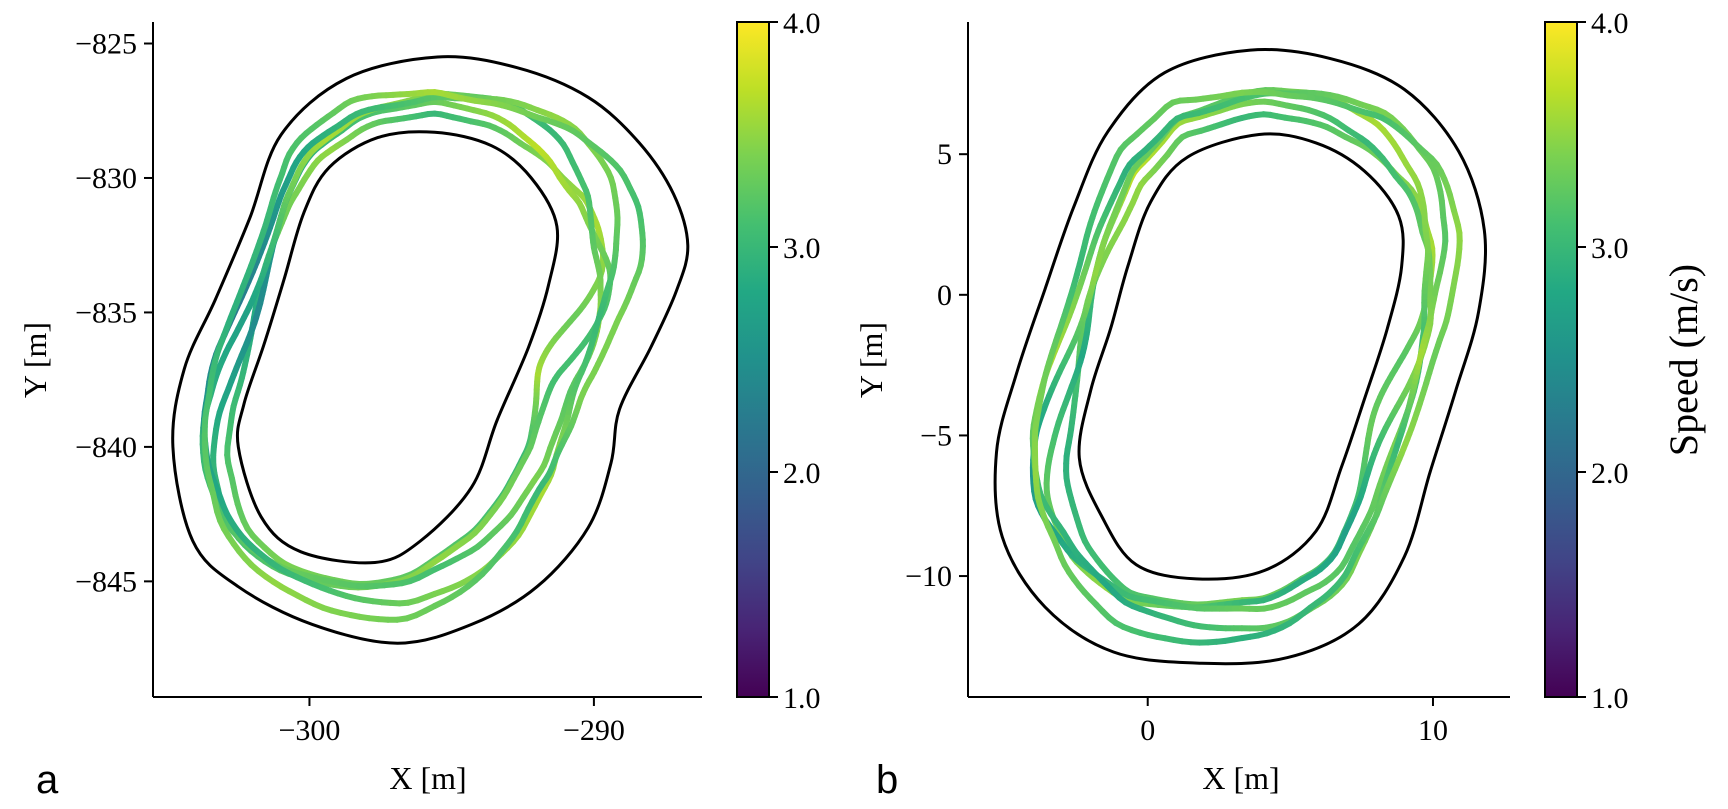 This screenshot has height=809, width=1728. What do you see at coordinates (871, 360) in the screenshot?
I see `y-axis-label-b: Y [m]` at bounding box center [871, 360].